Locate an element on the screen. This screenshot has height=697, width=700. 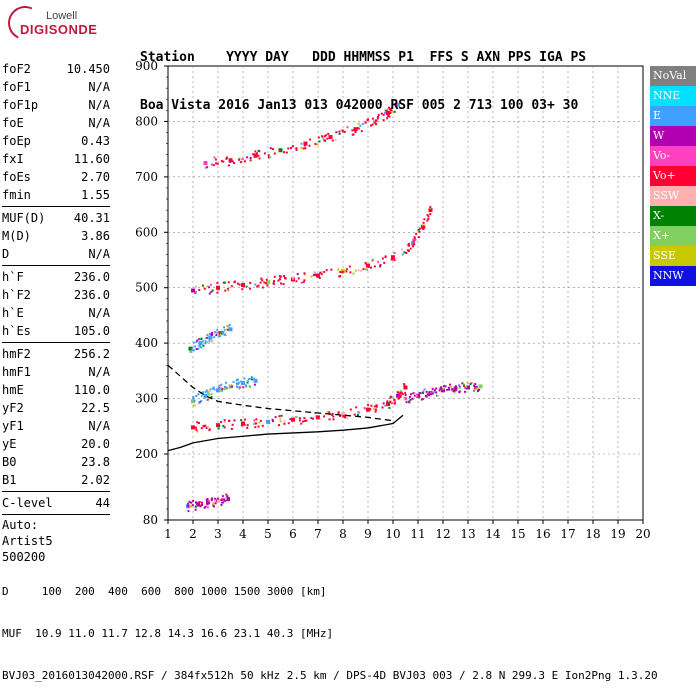
param-label: yF2 is located at coordinates (13, 408).